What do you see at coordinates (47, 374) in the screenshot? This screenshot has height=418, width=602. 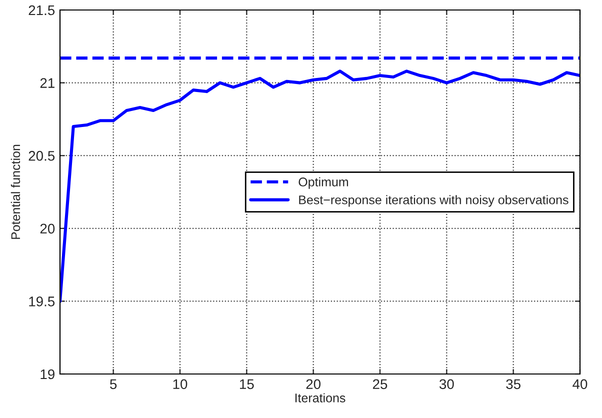 I see `y-tick-label: 19` at bounding box center [47, 374].